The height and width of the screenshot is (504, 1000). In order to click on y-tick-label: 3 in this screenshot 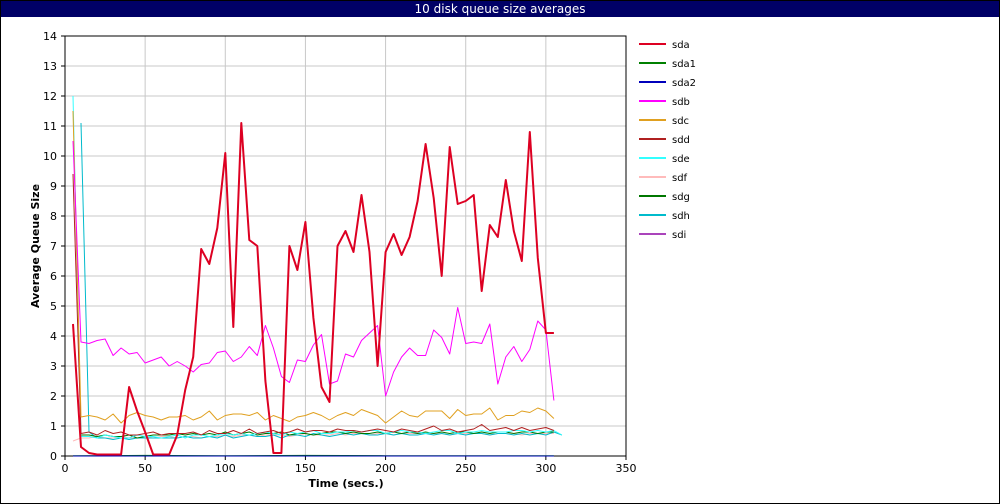, I will do `click(53, 366)`.